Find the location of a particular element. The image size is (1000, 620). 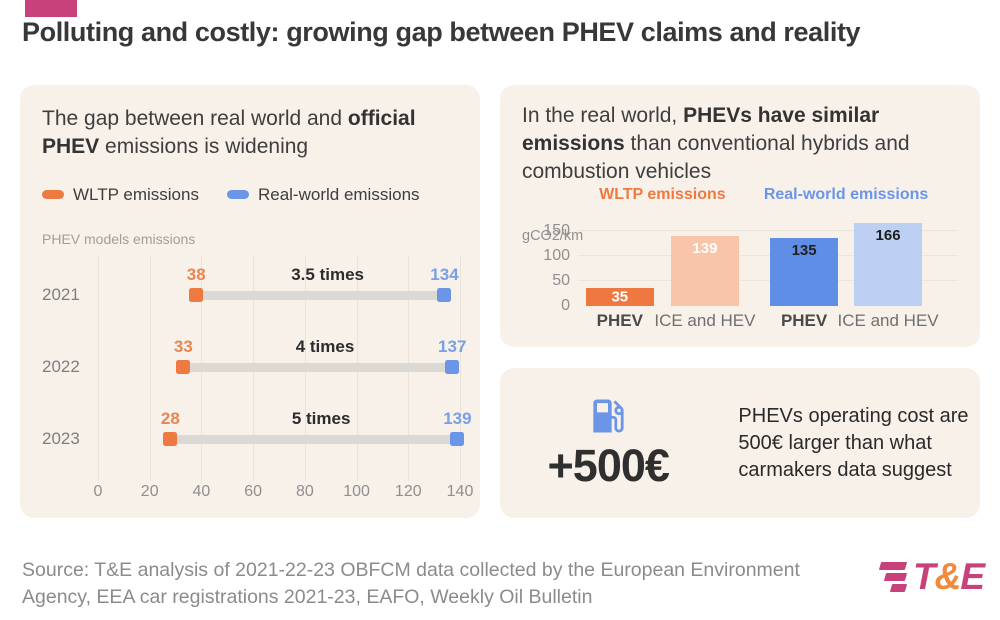

wltp-value-label: 28 is located at coordinates (170, 418).